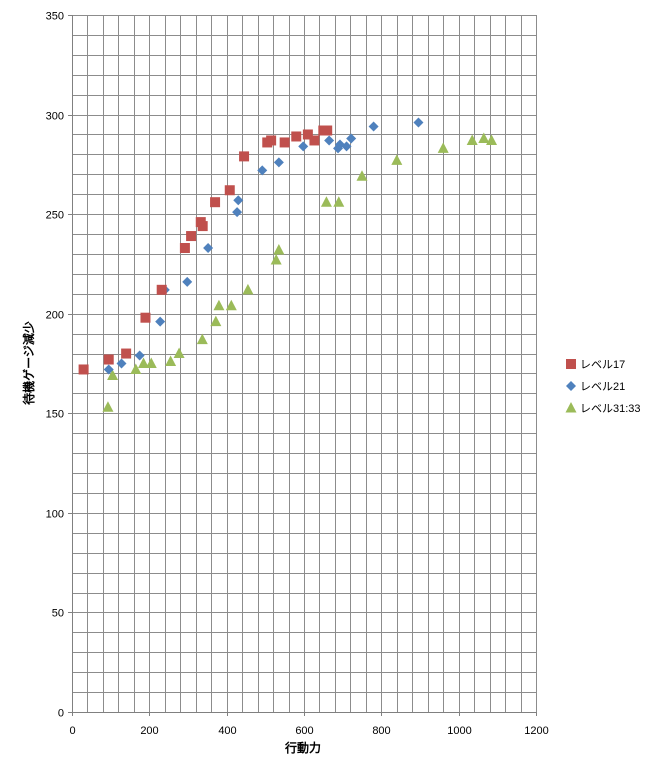  What do you see at coordinates (55, 415) in the screenshot?
I see `y-tick-label: 150` at bounding box center [55, 415].